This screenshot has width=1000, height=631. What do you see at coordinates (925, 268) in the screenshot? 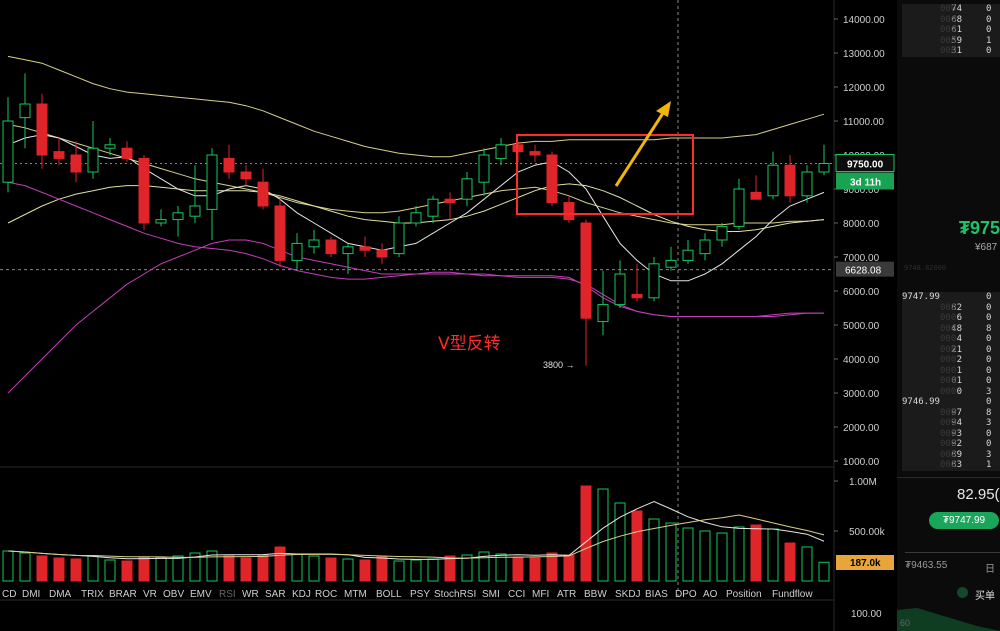
I see `ghost-price: 9748.82000` at bounding box center [925, 268].